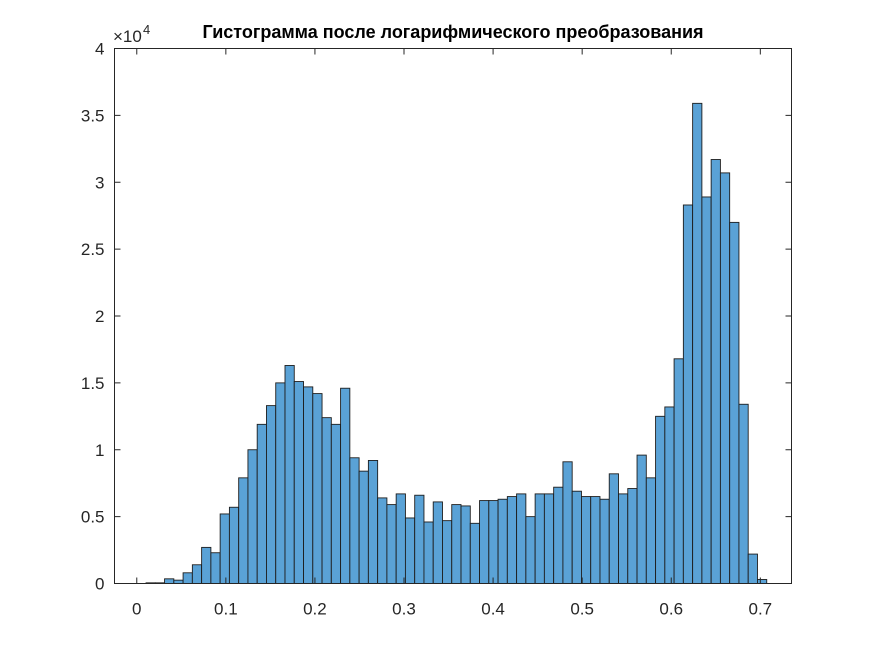  Describe the element at coordinates (493, 609) in the screenshot. I see `x-tick-label: 0.4` at that location.